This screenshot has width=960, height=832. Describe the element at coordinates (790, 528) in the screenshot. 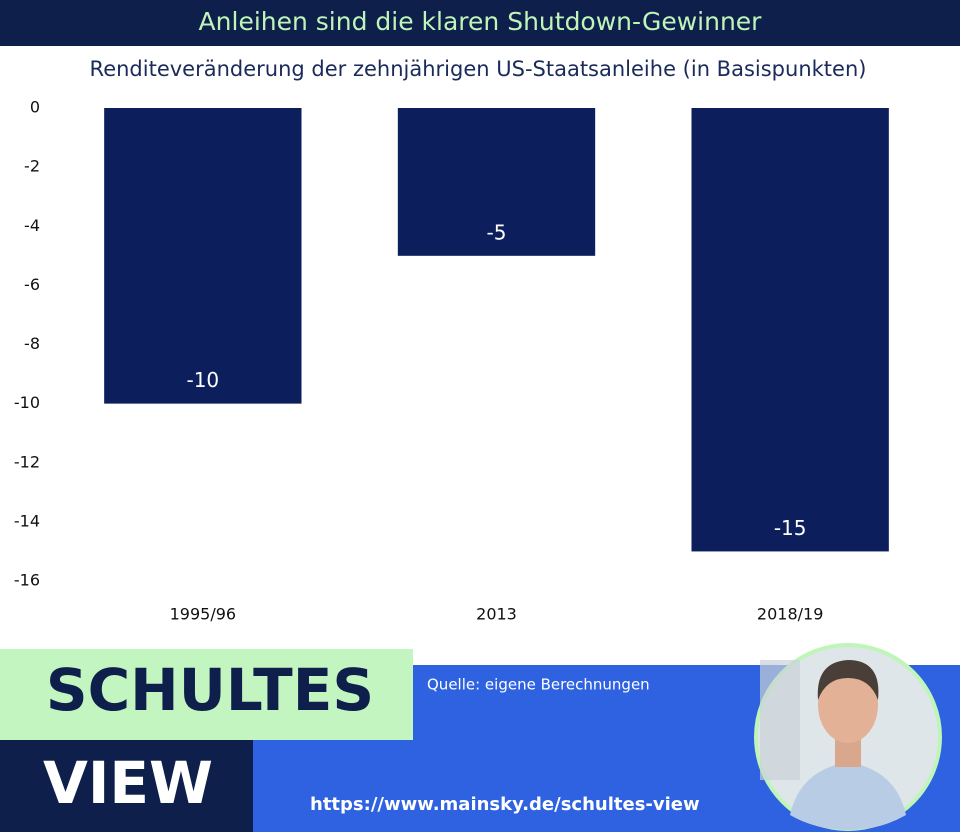

I see `value-label: -15` at that location.